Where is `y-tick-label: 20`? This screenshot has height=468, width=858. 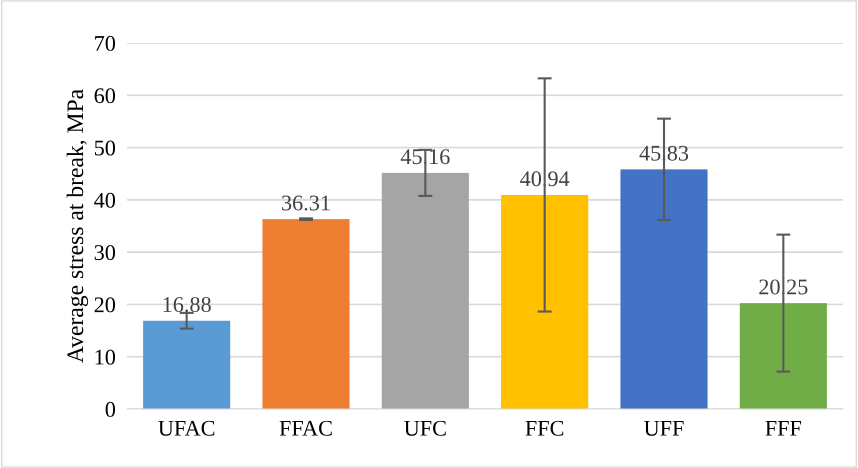 y-tick-label: 20 is located at coordinates (105, 304).